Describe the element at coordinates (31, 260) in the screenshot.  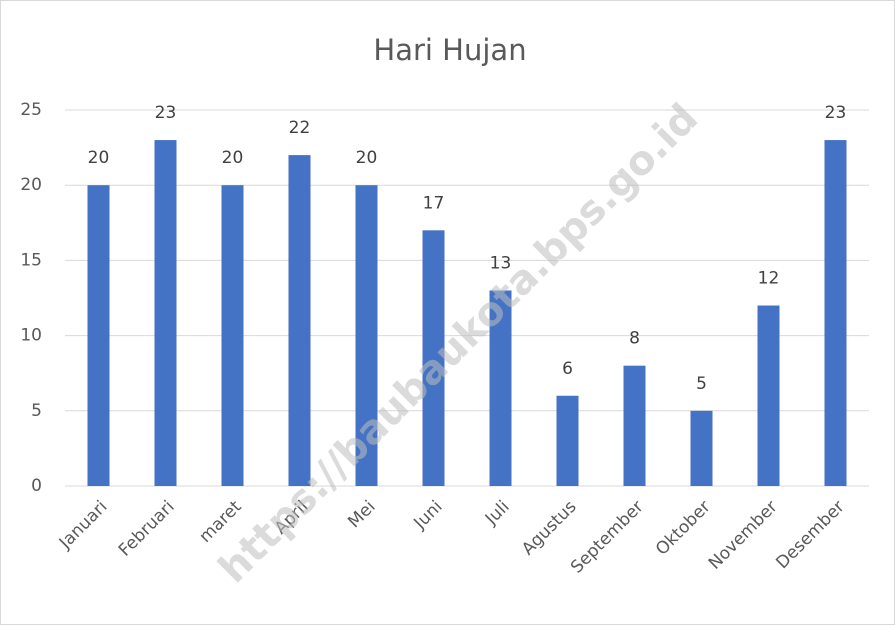
I see `y-tick-label: 15` at that location.